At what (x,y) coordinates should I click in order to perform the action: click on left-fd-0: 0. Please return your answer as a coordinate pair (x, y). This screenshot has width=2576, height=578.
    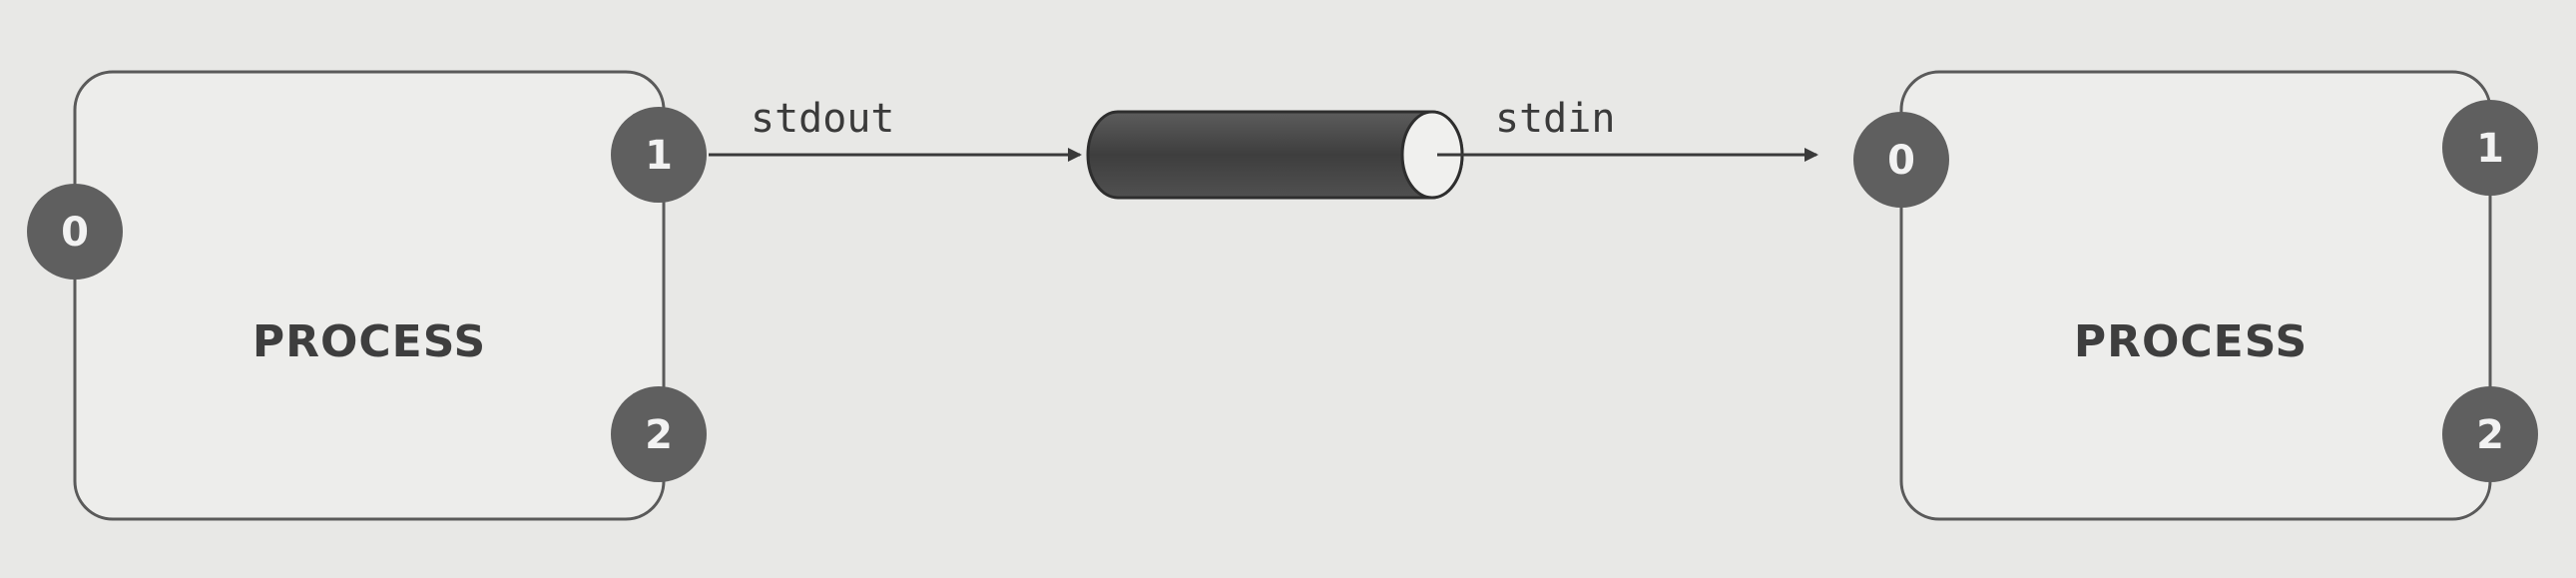
    Looking at the image, I should click on (75, 232).